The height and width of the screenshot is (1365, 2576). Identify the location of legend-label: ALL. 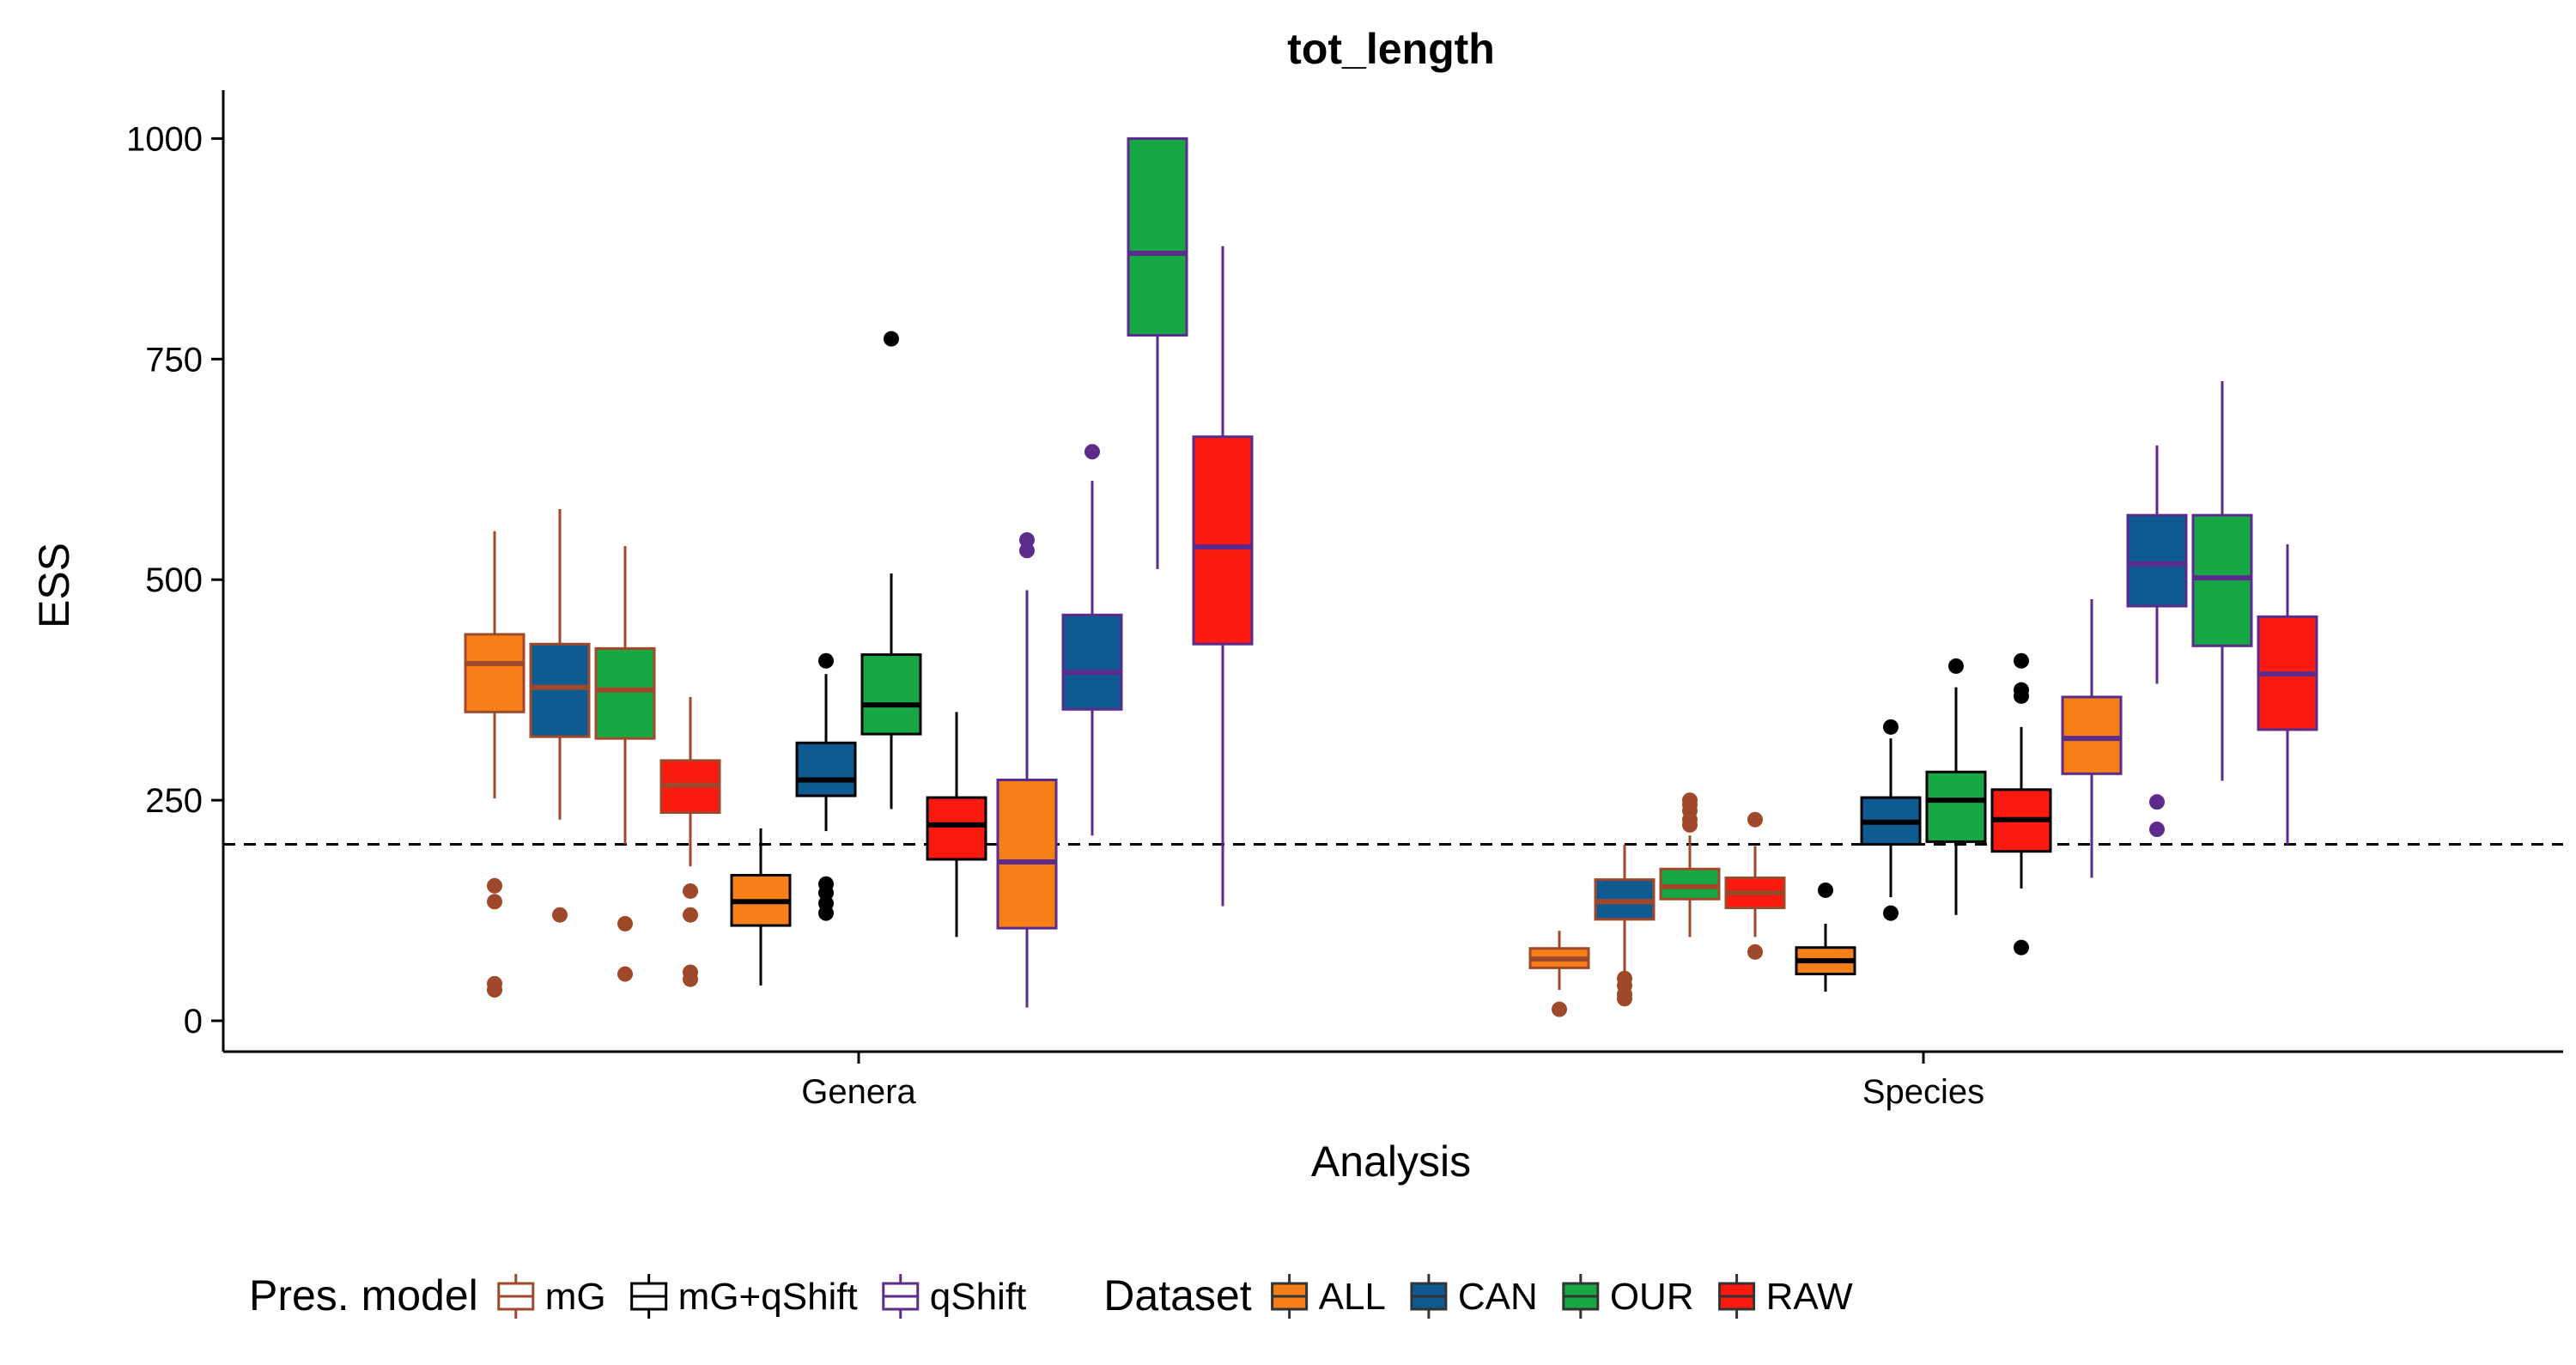
(1352, 1297).